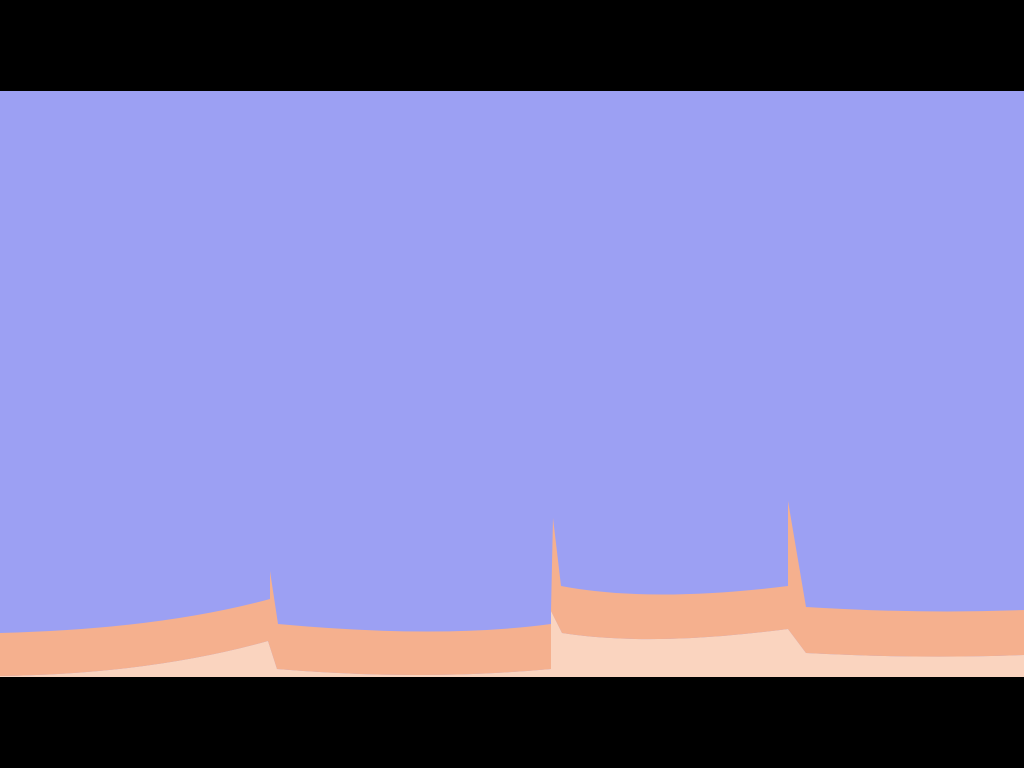 This screenshot has height=768, width=1024. I want to click on letterbox-bottom, so click(512, 722).